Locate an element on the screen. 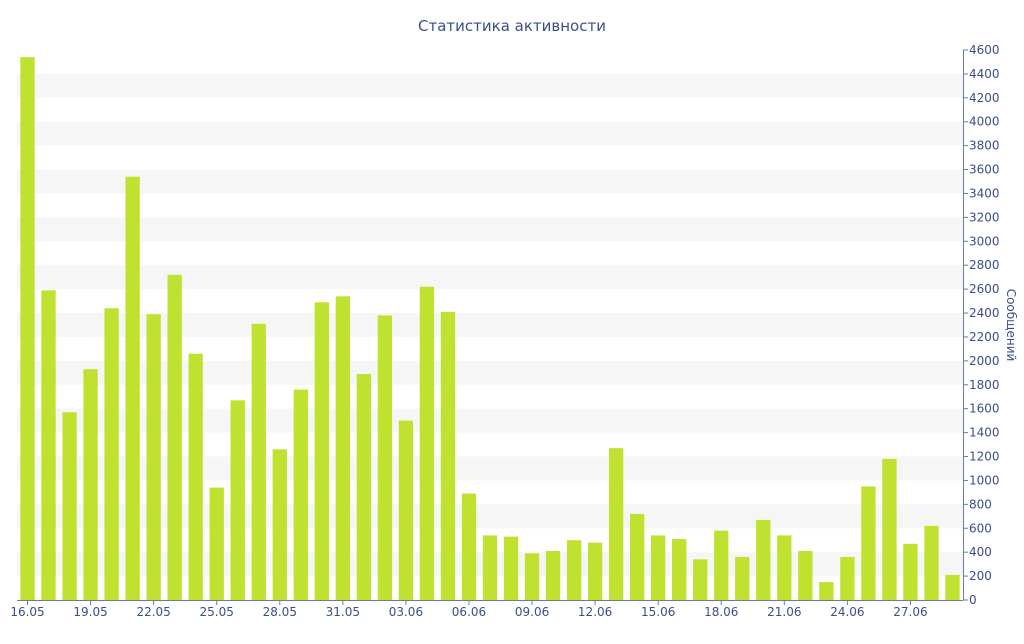  y-tick-label: 3800 is located at coordinates (984, 146).